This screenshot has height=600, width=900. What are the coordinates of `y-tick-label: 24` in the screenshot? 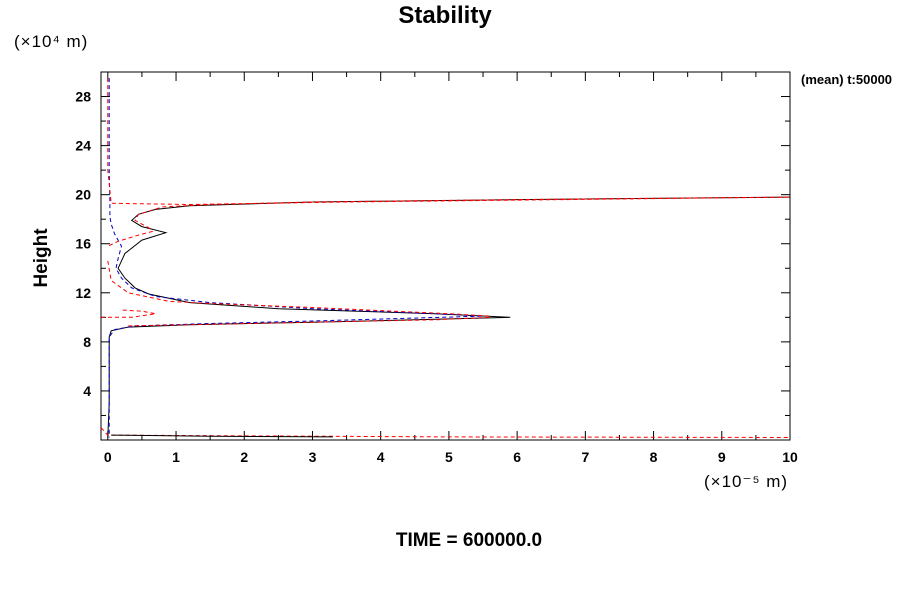 It's located at (83, 146).